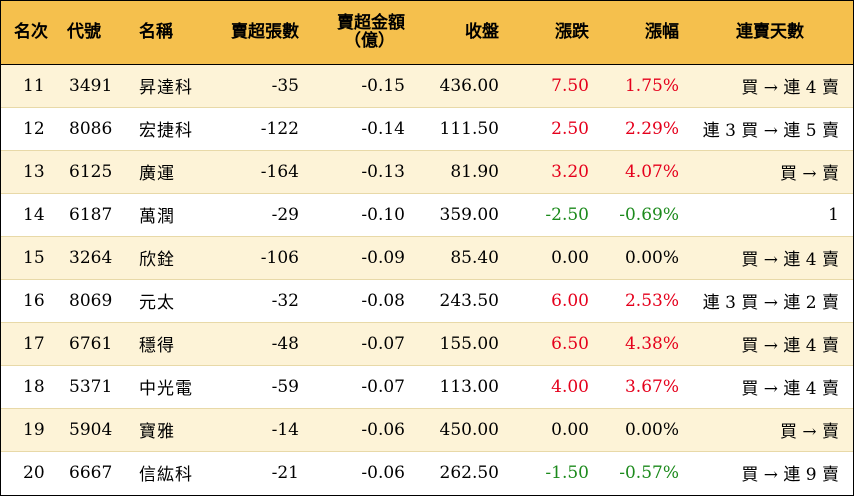 This screenshot has width=854, height=496. I want to click on name-cell: 信紘科, so click(171, 472).